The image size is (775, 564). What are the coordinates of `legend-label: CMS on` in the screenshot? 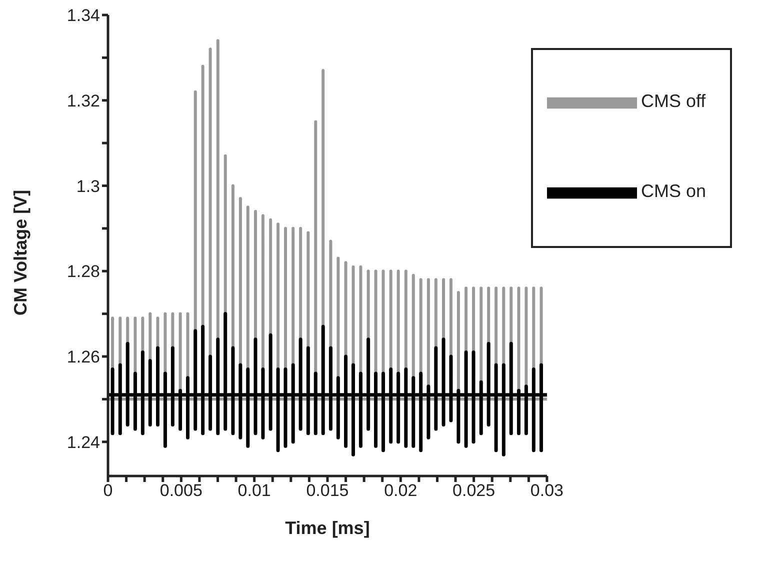 It's located at (673, 191).